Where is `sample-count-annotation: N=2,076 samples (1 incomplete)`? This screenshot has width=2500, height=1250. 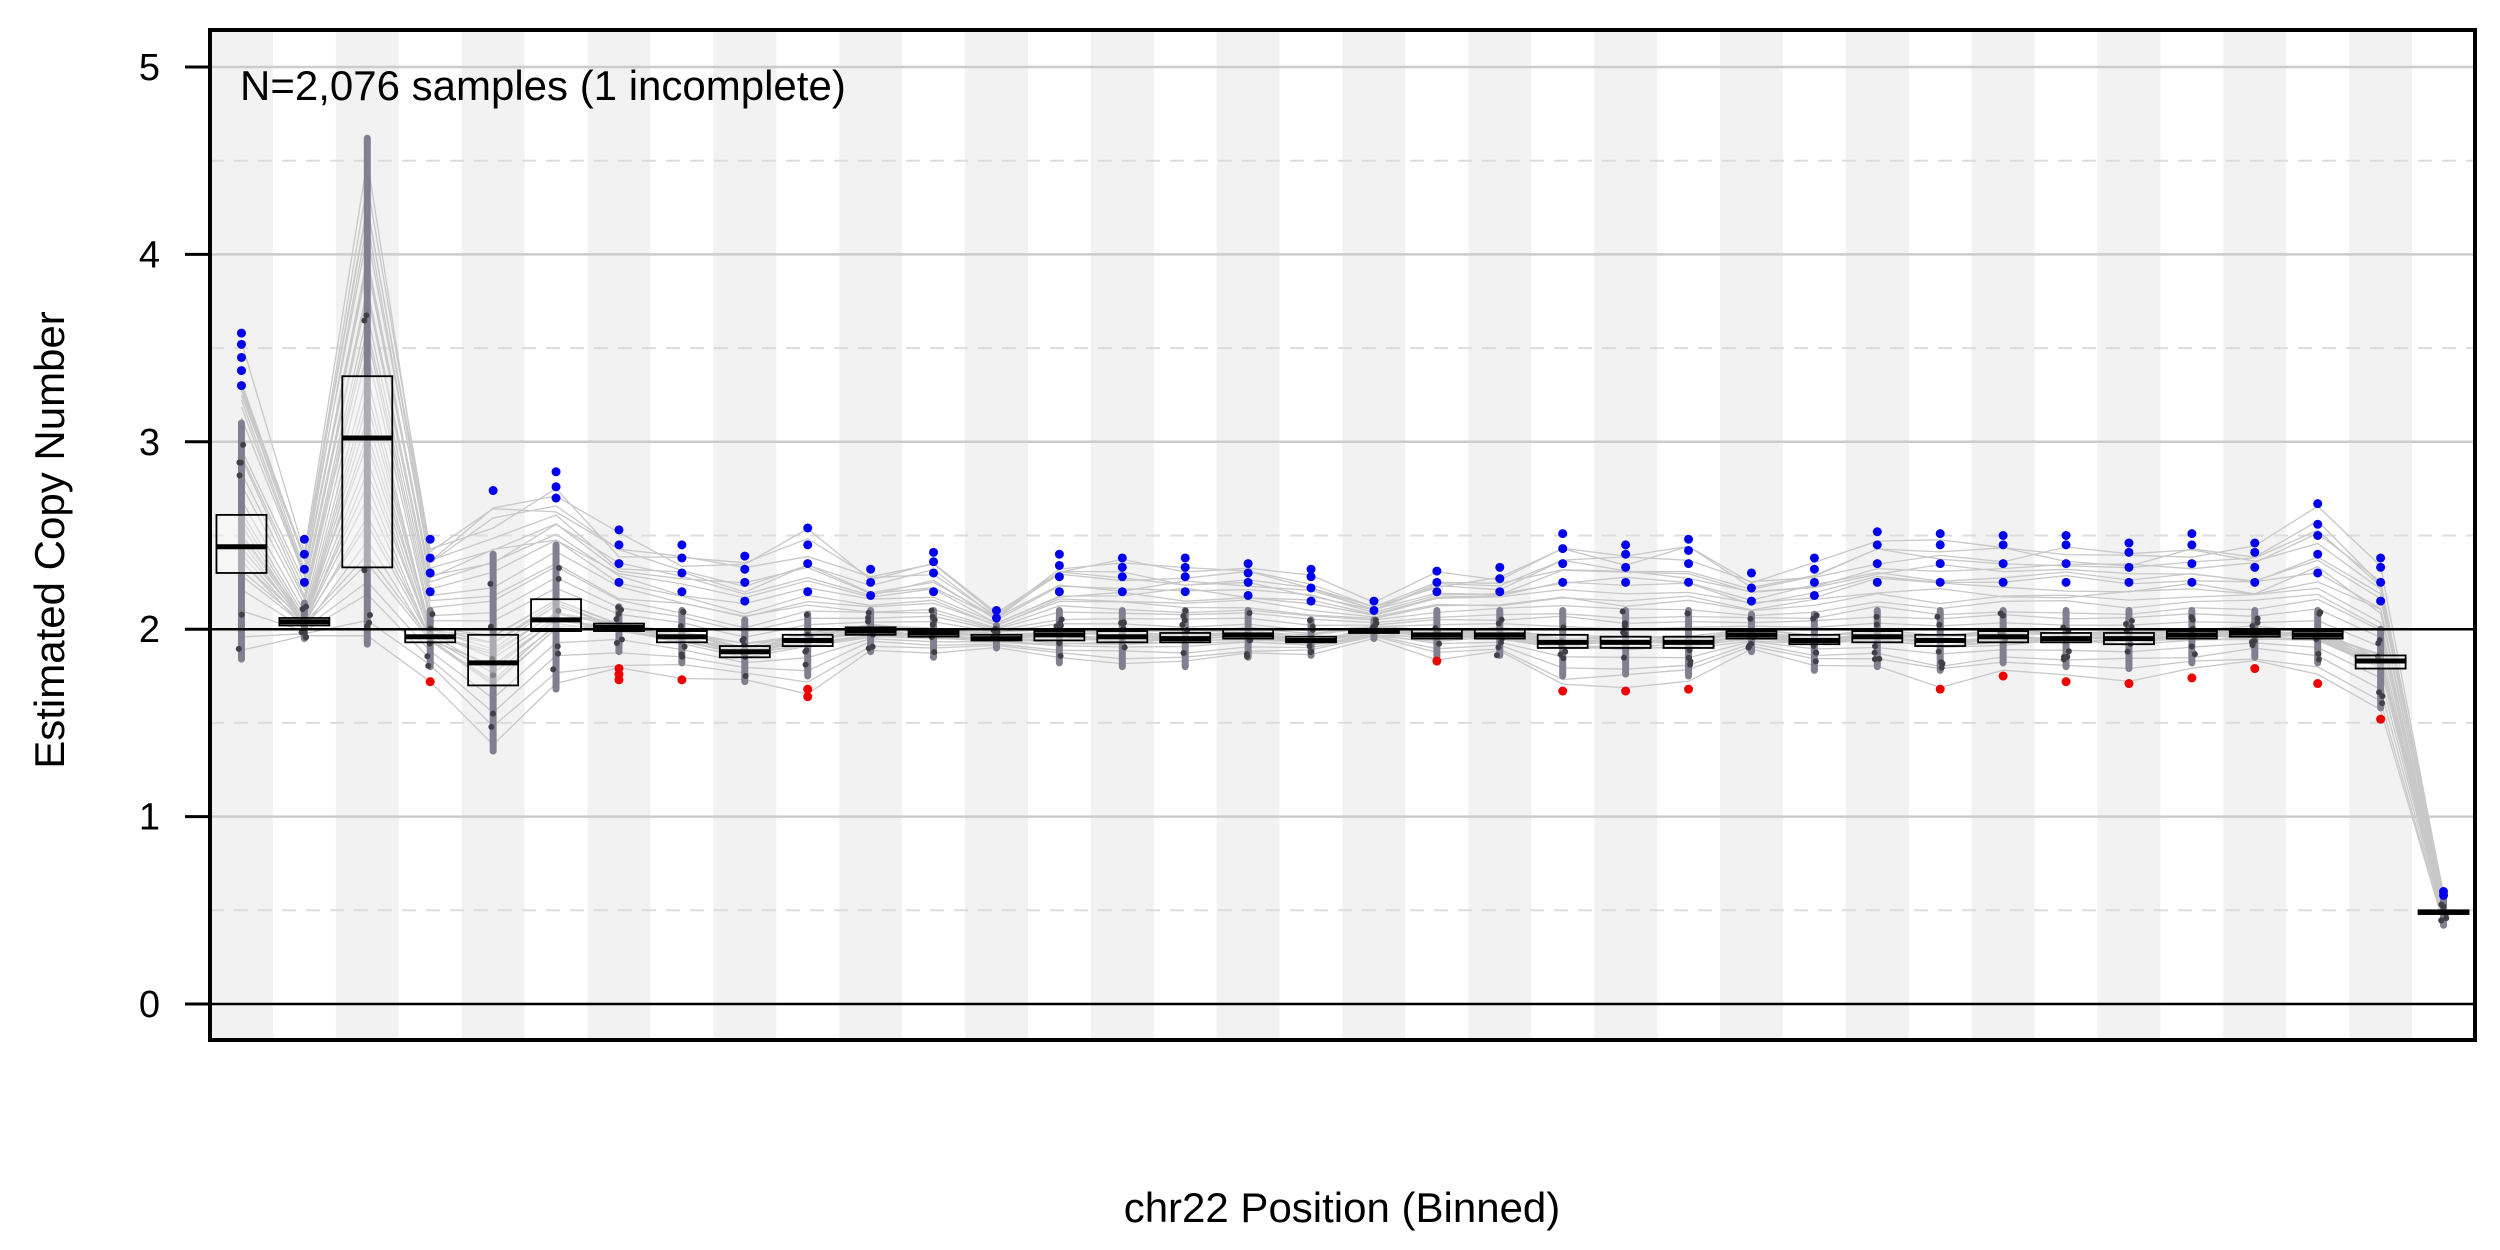
sample-count-annotation: N=2,076 samples (1 incomplete) is located at coordinates (543, 85).